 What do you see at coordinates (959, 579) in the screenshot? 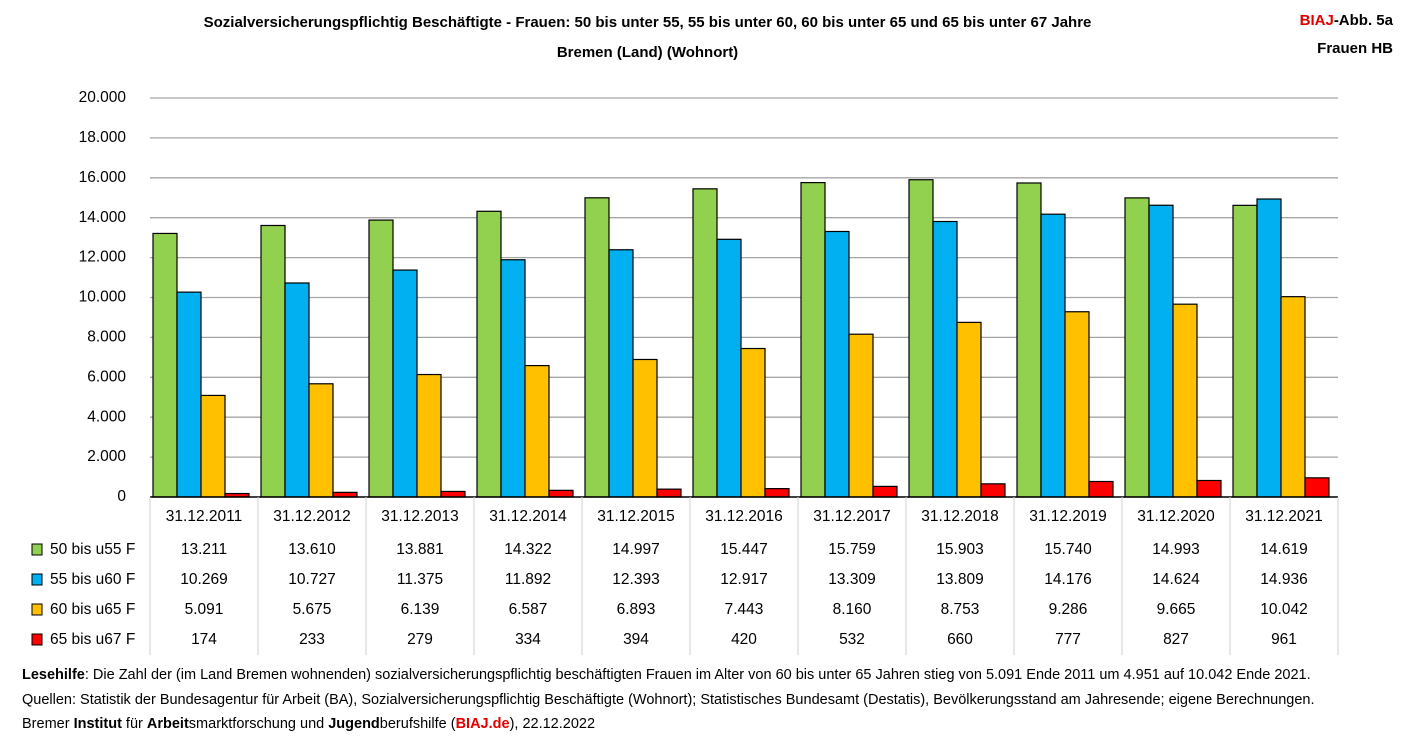
I see `data-table-value: 13.809` at bounding box center [959, 579].